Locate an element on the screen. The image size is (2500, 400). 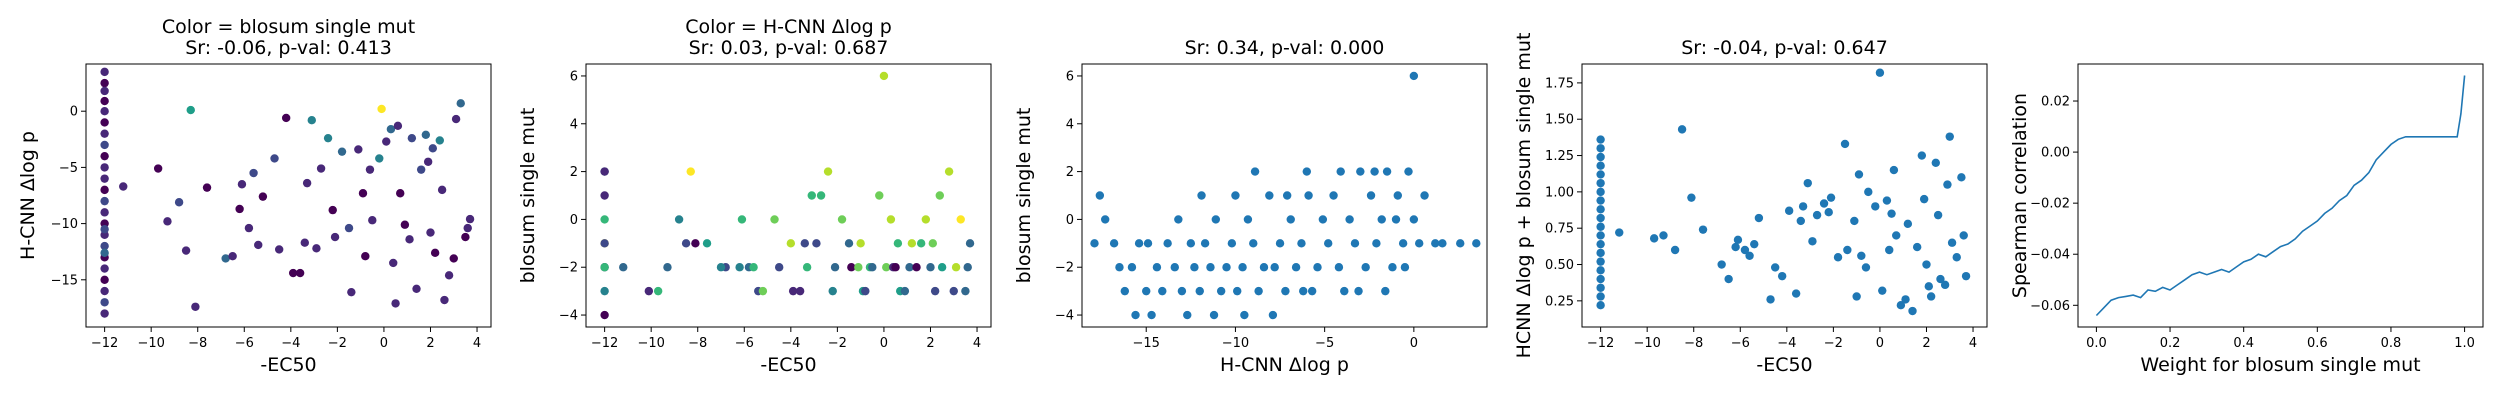
y-axis-label: blosum single mut is located at coordinates (528, 196).